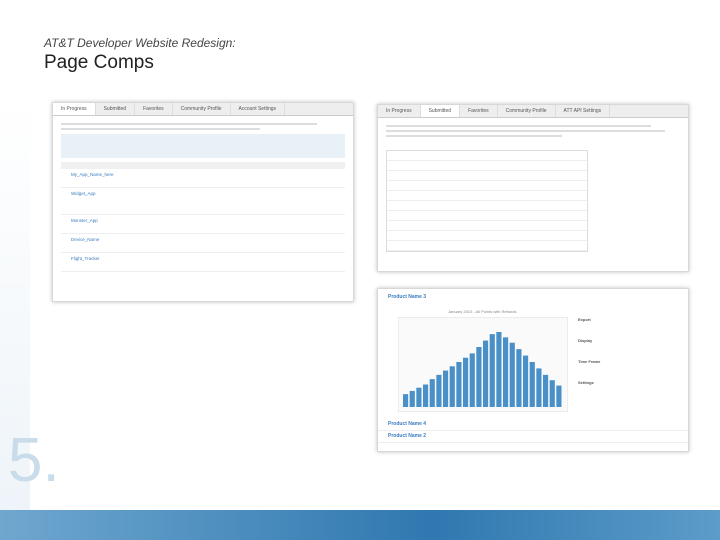 This screenshot has height=540, width=720. I want to click on tab: Account Settings, so click(258, 109).